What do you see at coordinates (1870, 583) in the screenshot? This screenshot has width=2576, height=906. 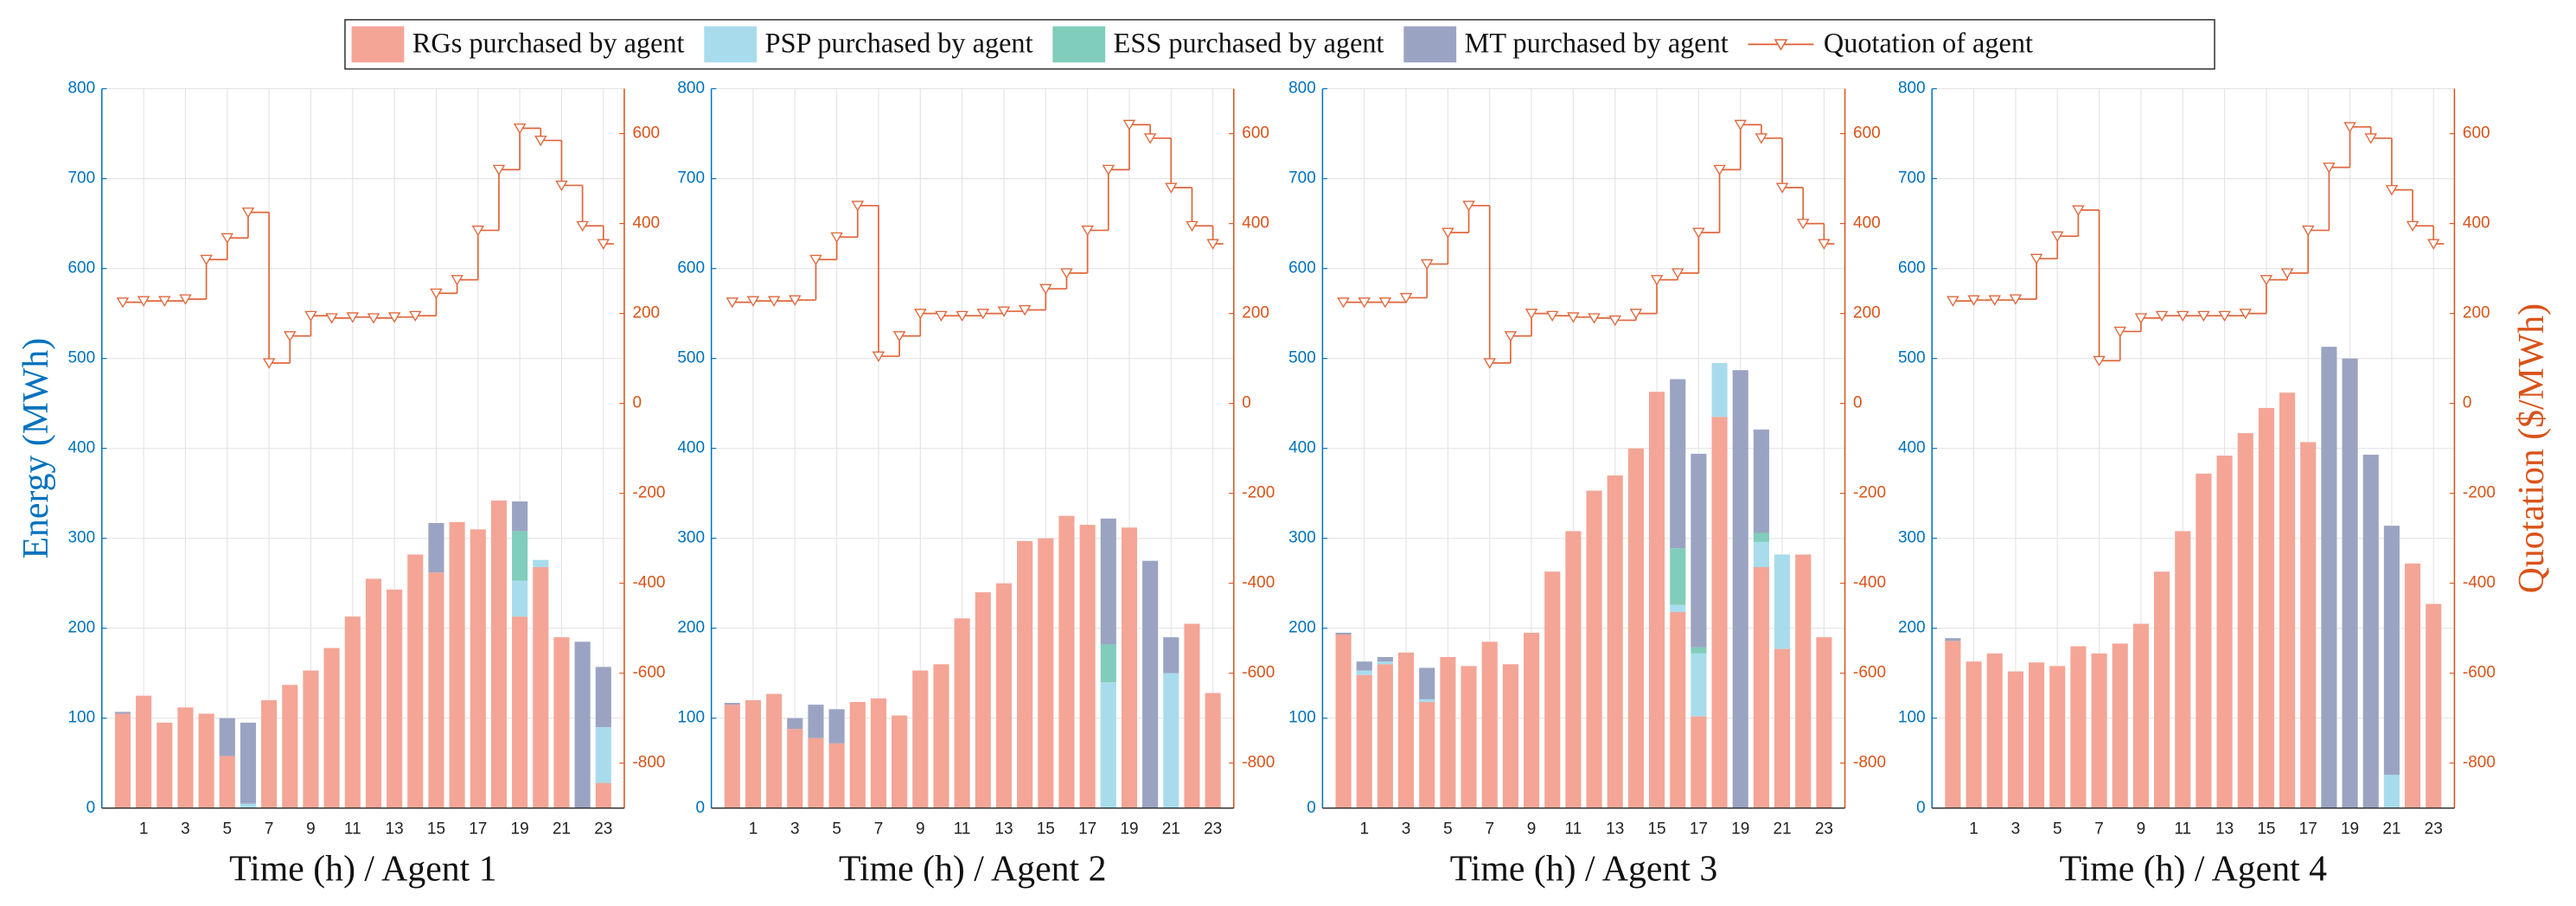 I see `y2-tick-label: -400` at bounding box center [1870, 583].